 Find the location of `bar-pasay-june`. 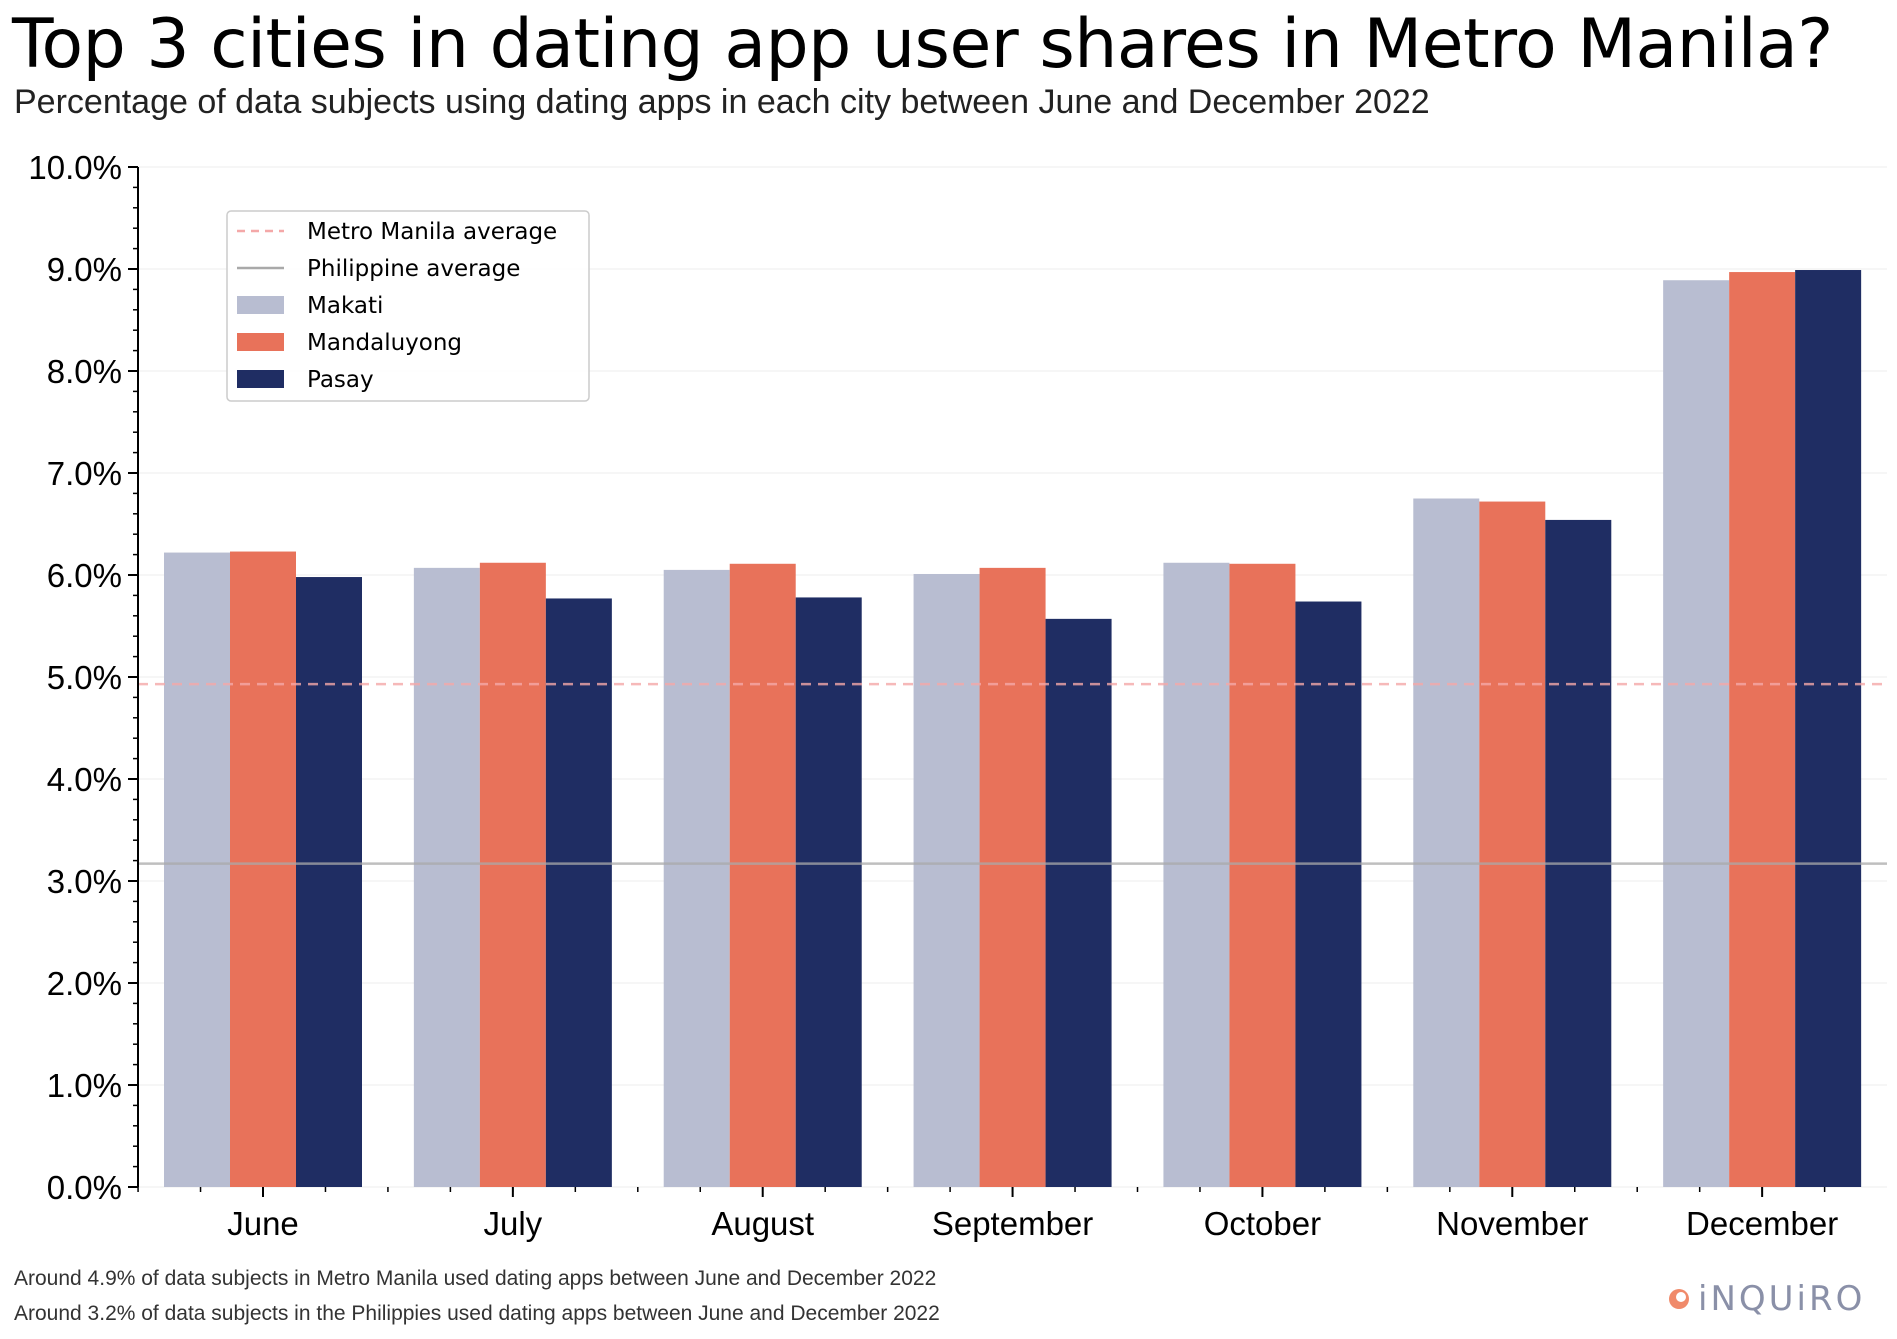

bar-pasay-june is located at coordinates (329, 882).